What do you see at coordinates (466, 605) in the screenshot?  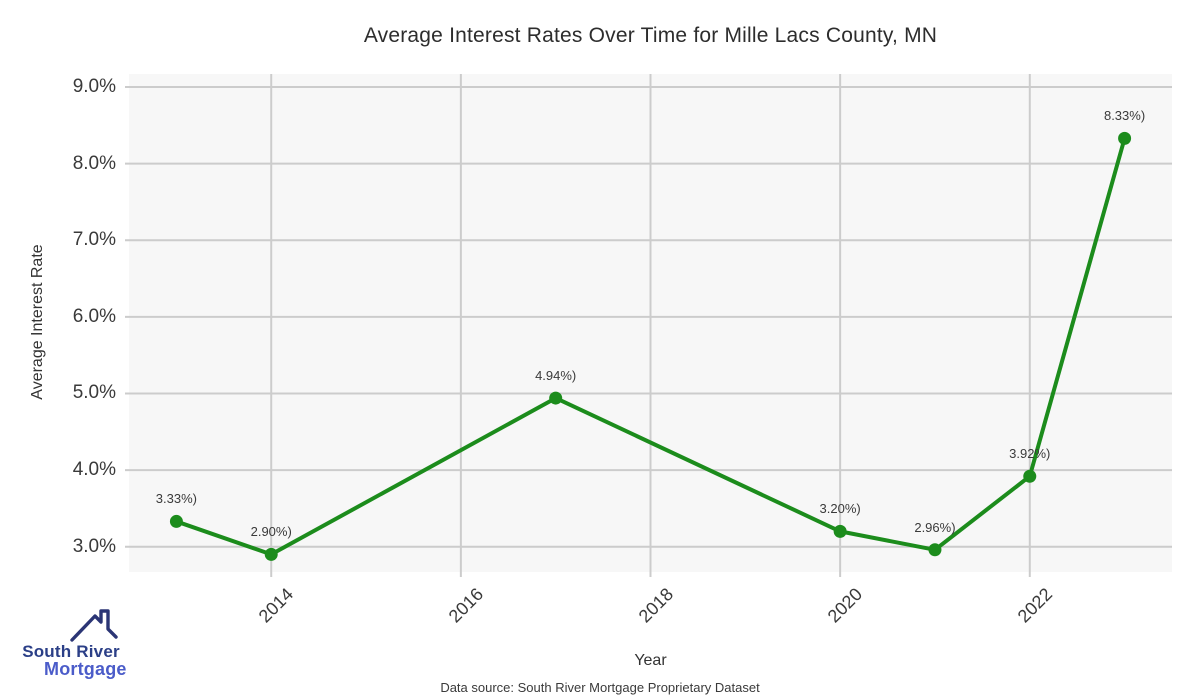 I see `x-tick-label: 2016` at bounding box center [466, 605].